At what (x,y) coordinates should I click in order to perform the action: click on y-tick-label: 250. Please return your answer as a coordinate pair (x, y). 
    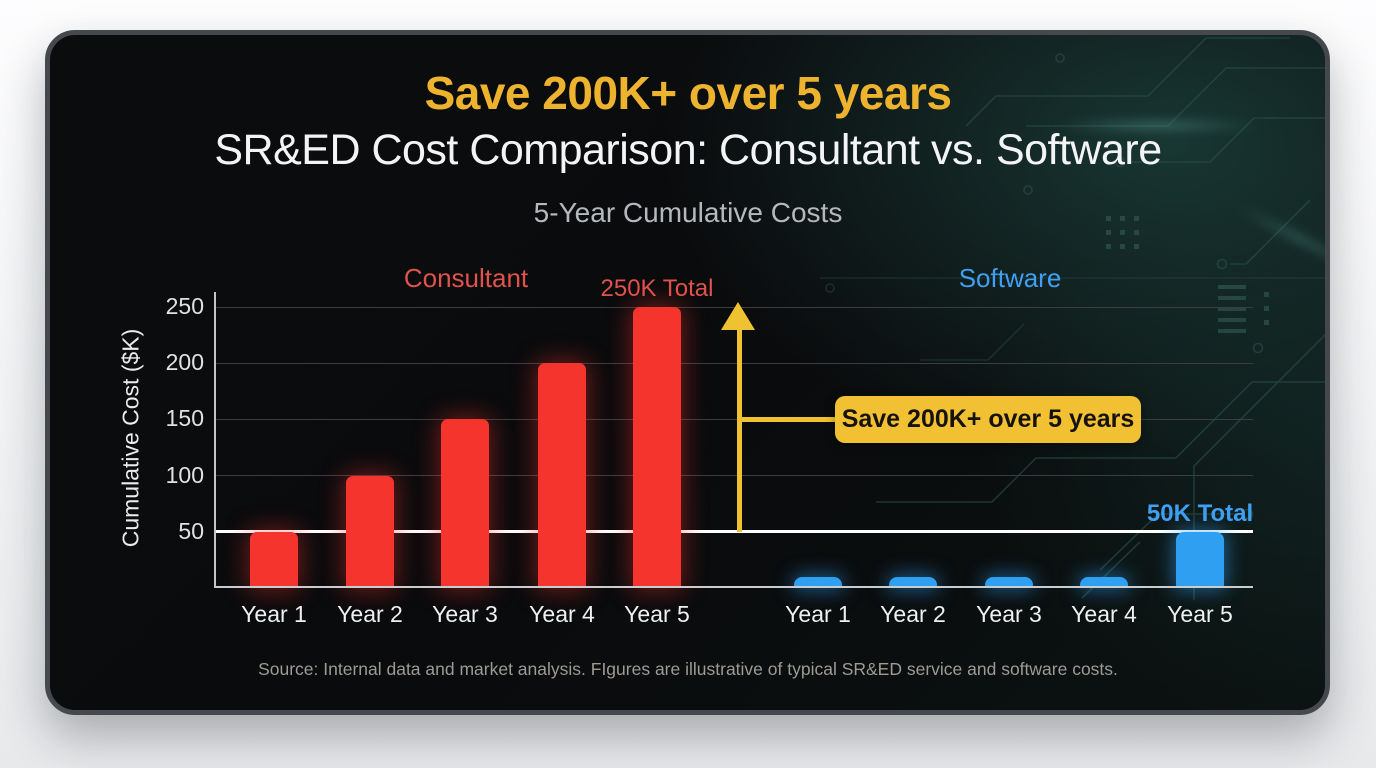
    Looking at the image, I should click on (184, 306).